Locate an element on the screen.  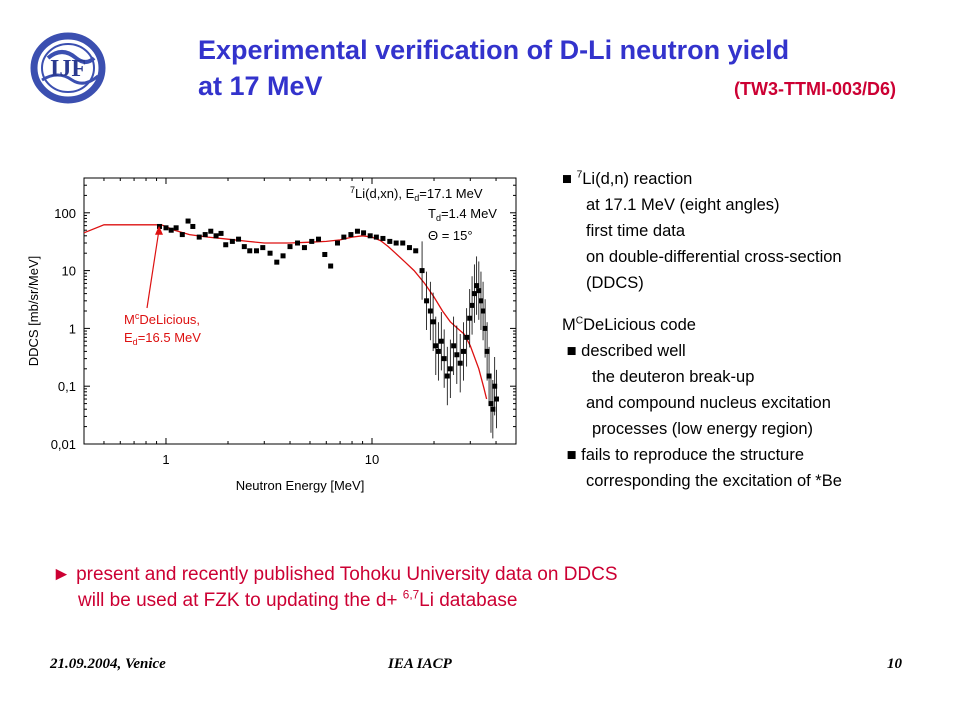
logo-image: IJF is located at coordinates (68, 68).